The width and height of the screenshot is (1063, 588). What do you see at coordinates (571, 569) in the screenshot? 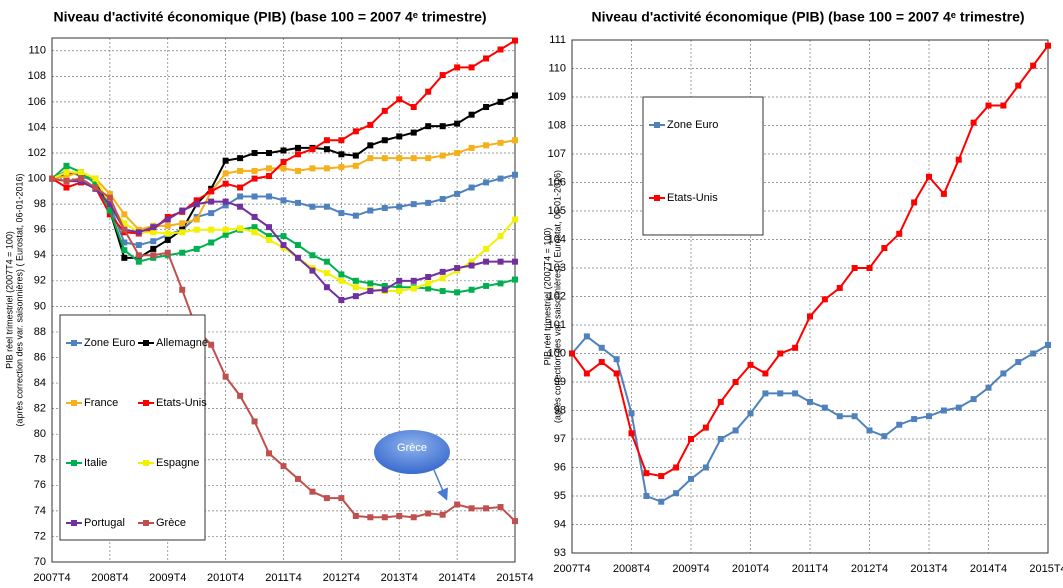
I see `x-tick-label: 2007T4` at bounding box center [571, 569].